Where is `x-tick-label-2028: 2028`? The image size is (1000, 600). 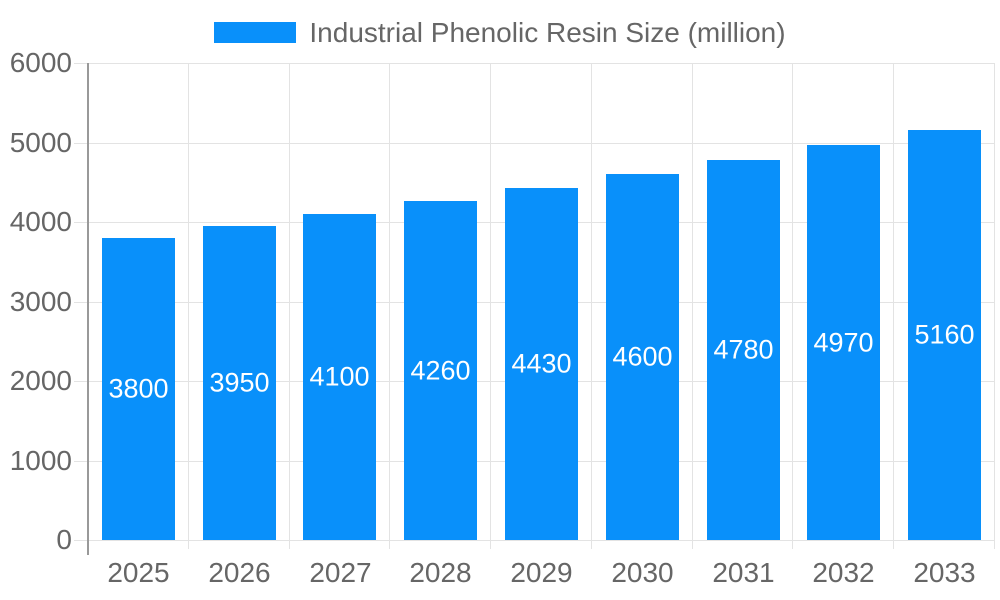 x-tick-label-2028: 2028 is located at coordinates (440, 572).